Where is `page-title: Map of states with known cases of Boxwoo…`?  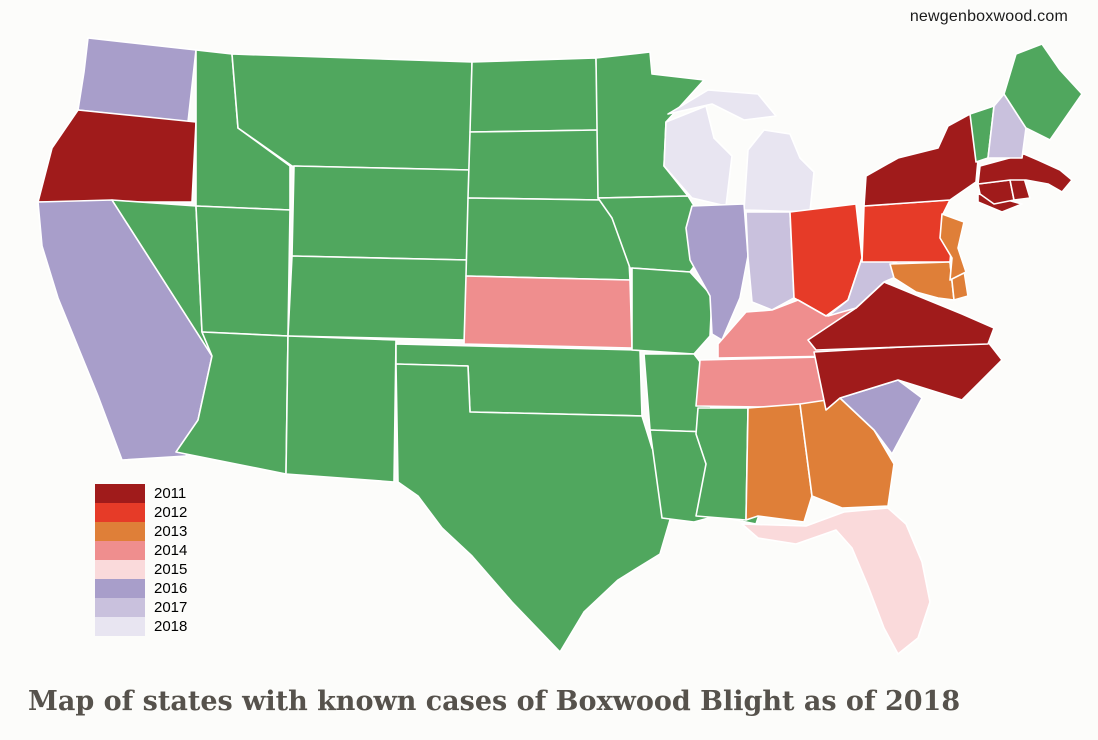
page-title: Map of states with known cases of Boxwoo… is located at coordinates (494, 701).